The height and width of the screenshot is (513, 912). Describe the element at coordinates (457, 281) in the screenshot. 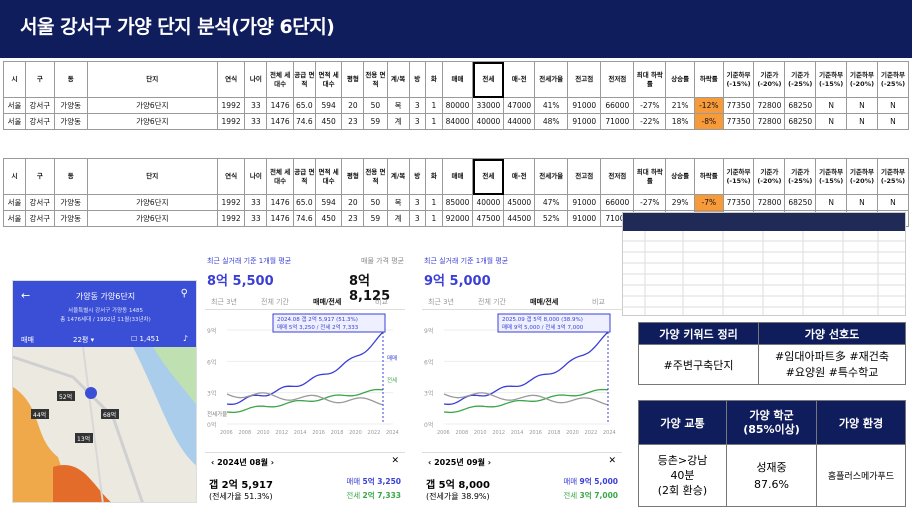

I see `chart2-price: 9억 5,000` at that location.